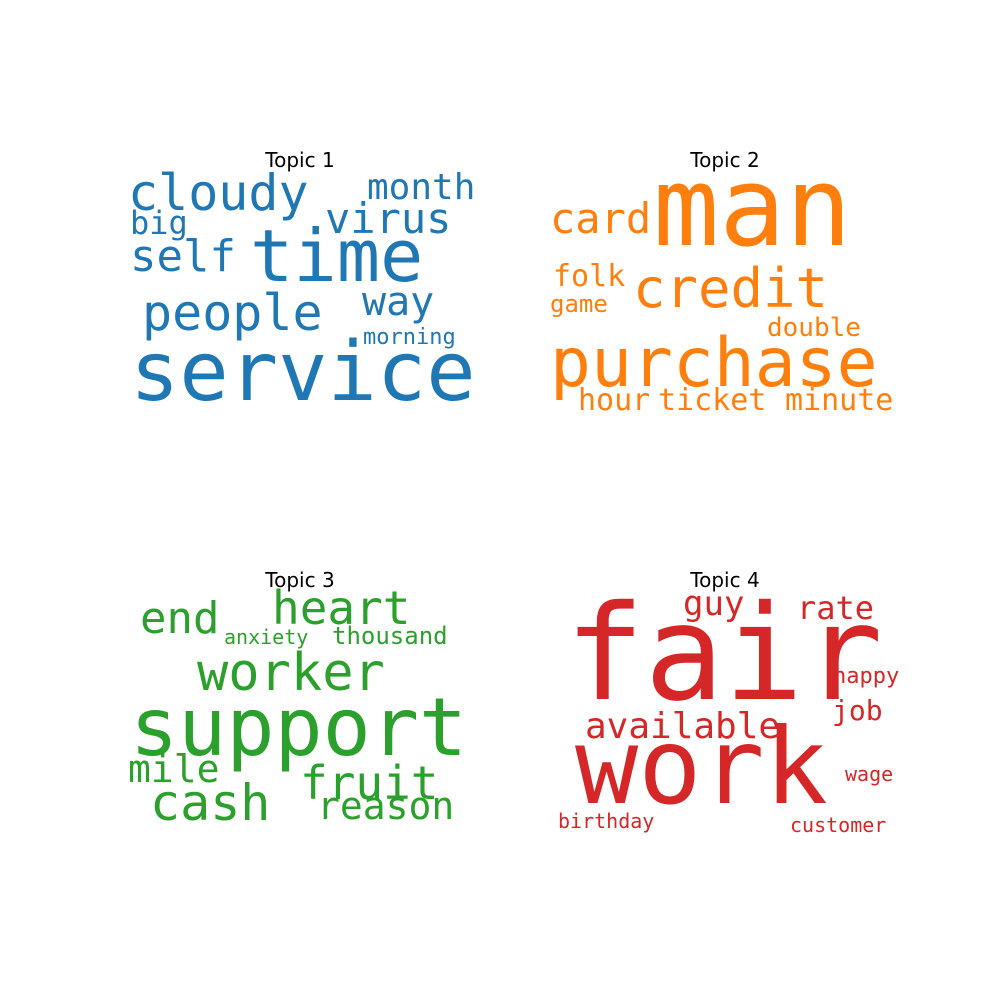 The image size is (1000, 1000). Describe the element at coordinates (725, 160) in the screenshot. I see `topic-2-title: Topic 2` at that location.